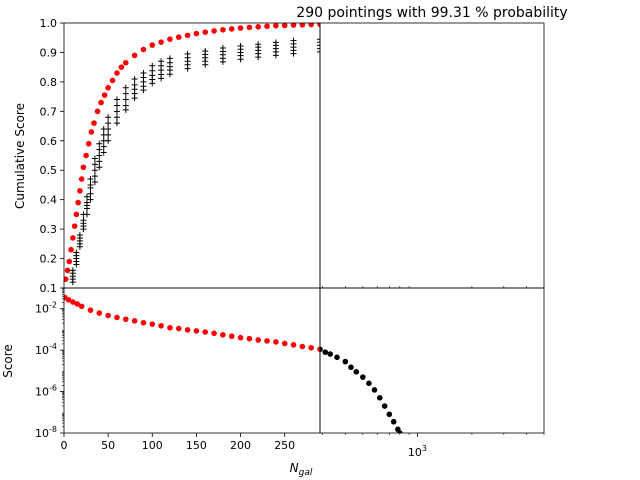  I want to click on y-tick-label-score: 10⁻⁸, so click(46, 432).